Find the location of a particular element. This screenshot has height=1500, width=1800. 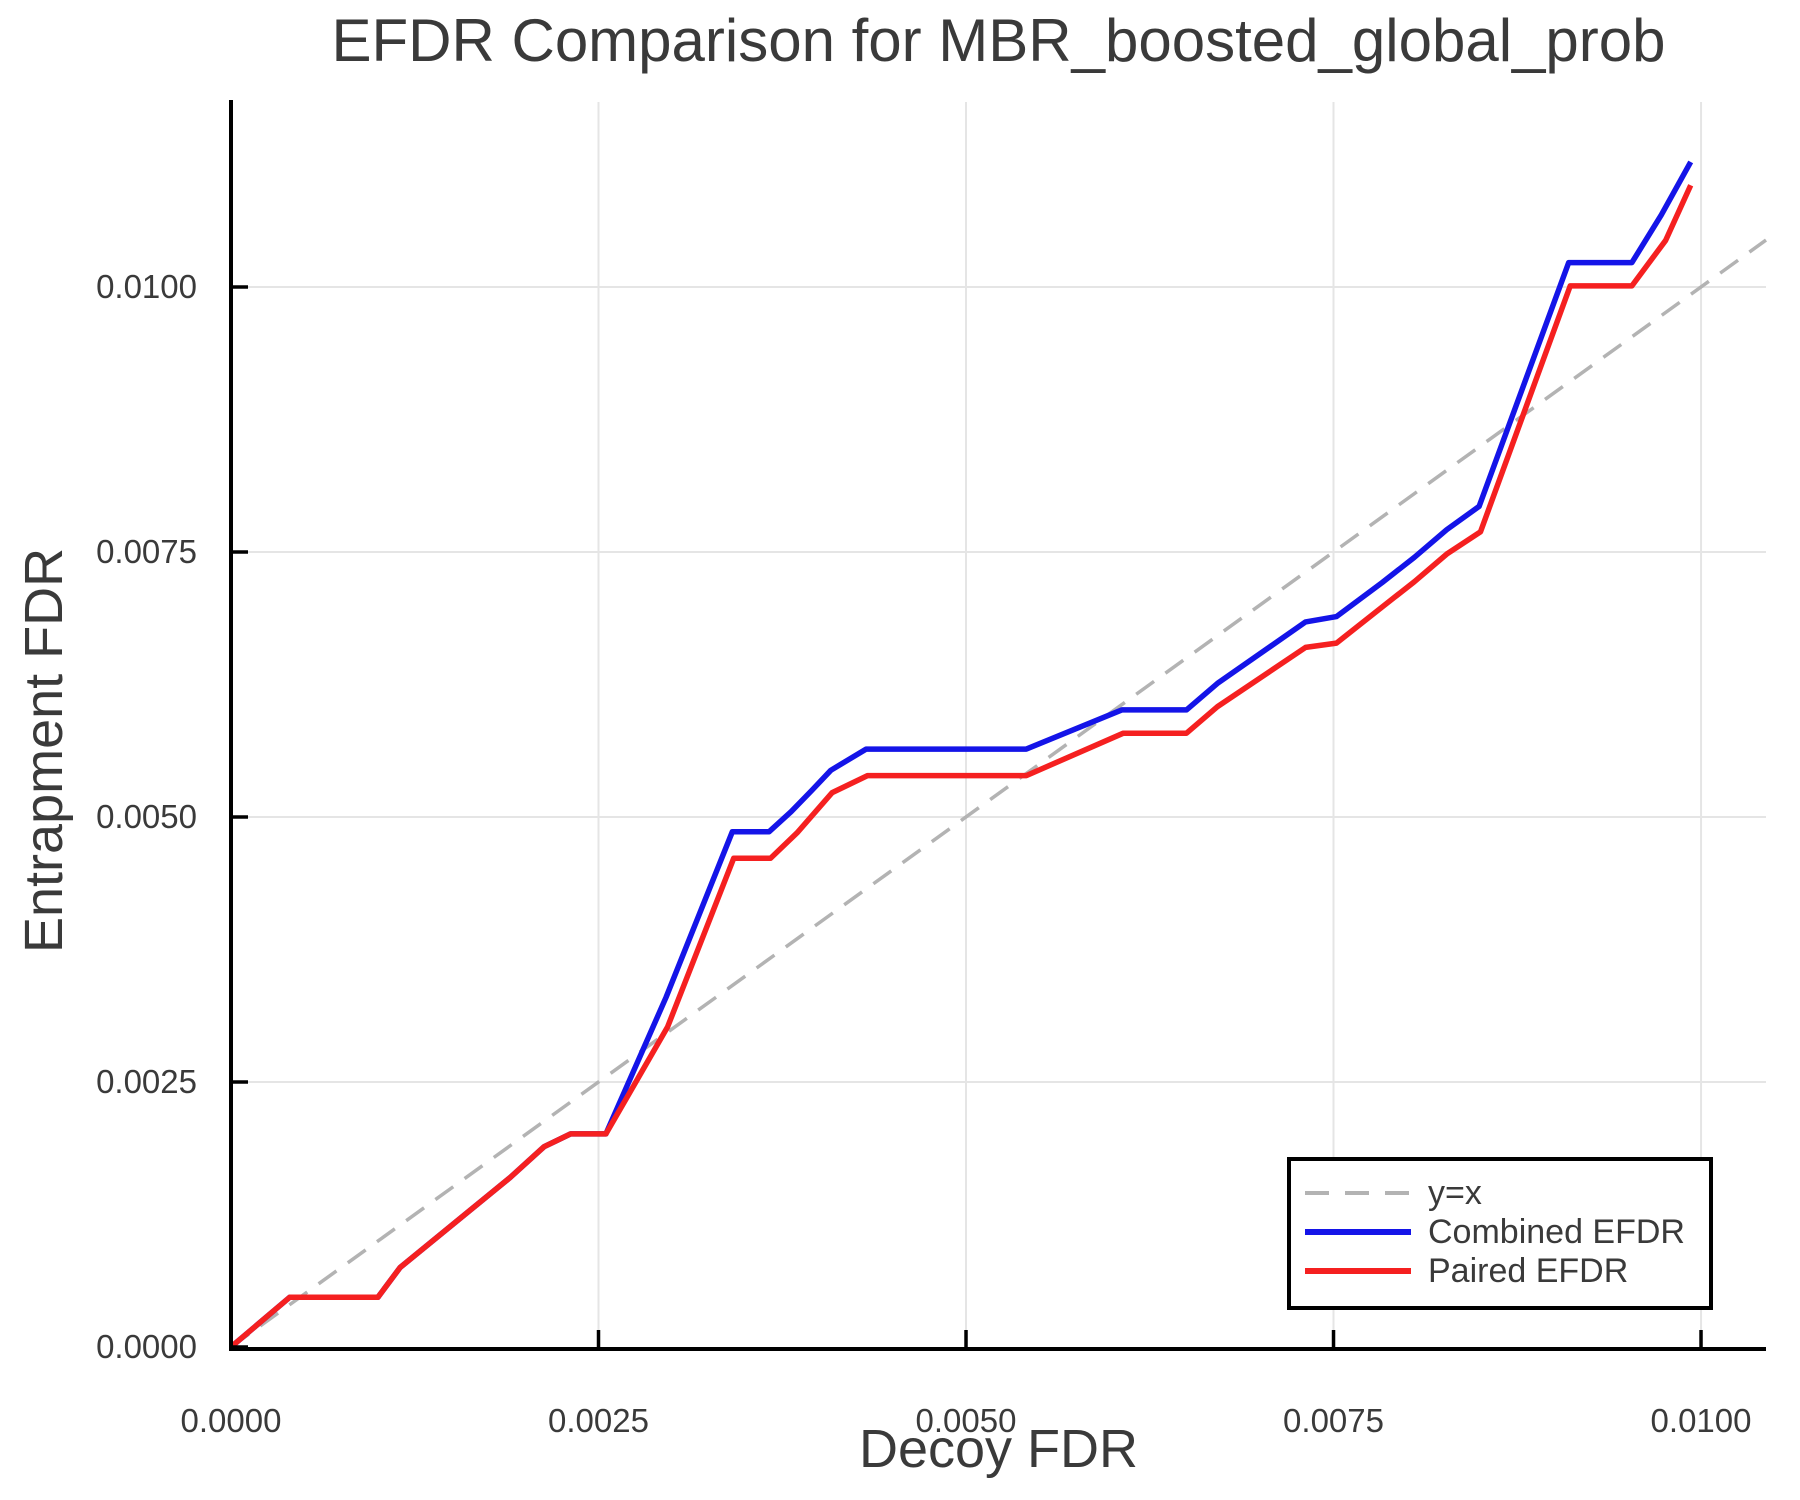

legend-label-combined-efdr: Combined EFDR is located at coordinates (1556, 1231).